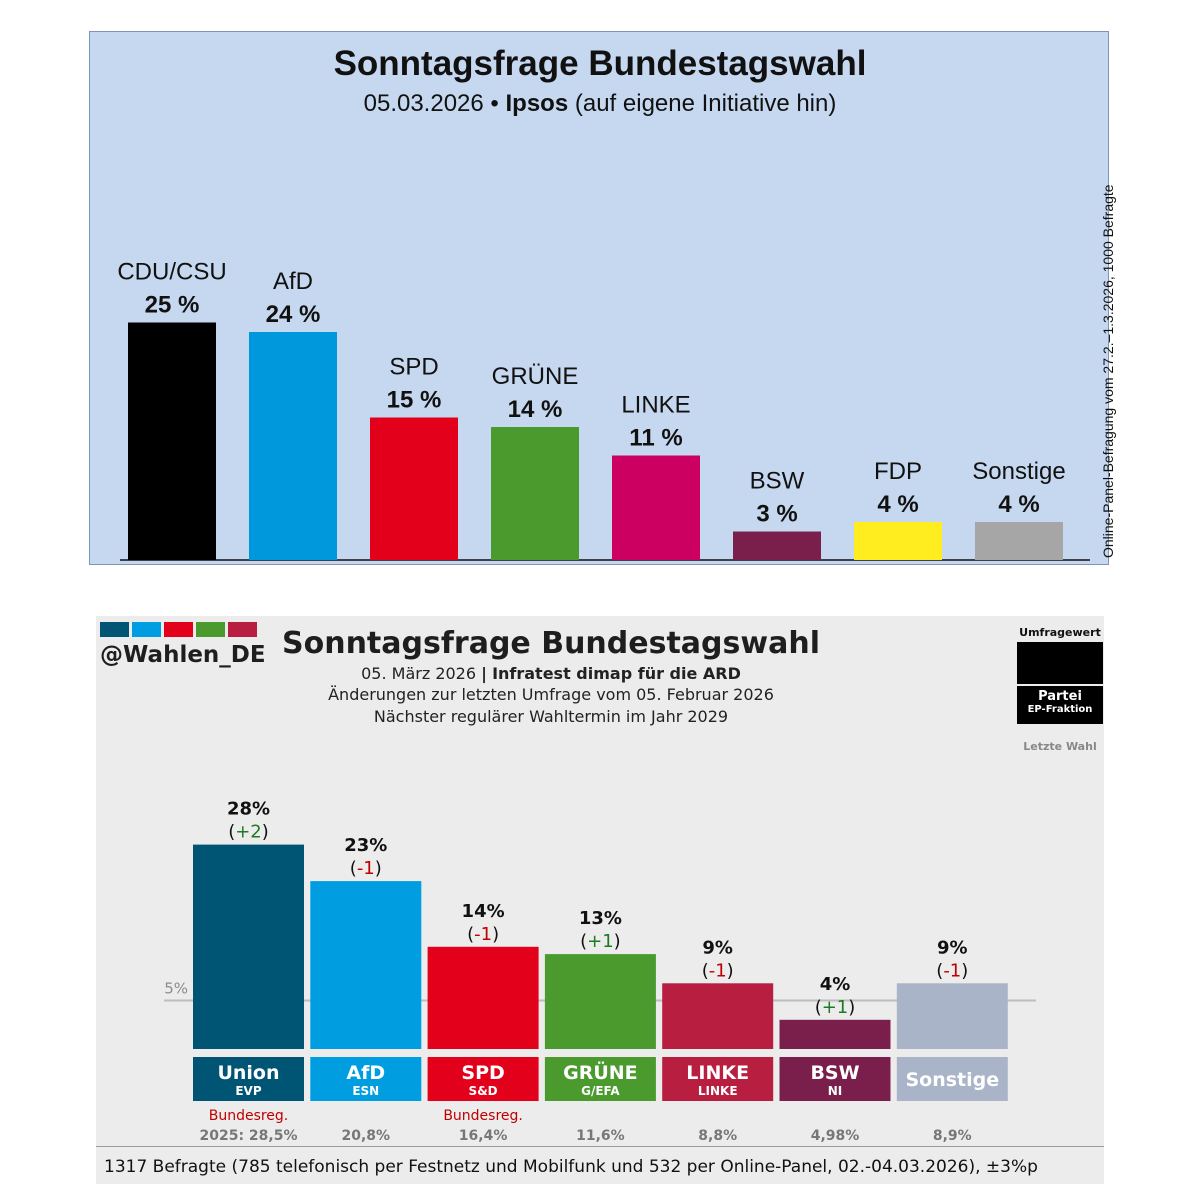  I want to click on government-note-union: Bundesreg., so click(249, 1116).